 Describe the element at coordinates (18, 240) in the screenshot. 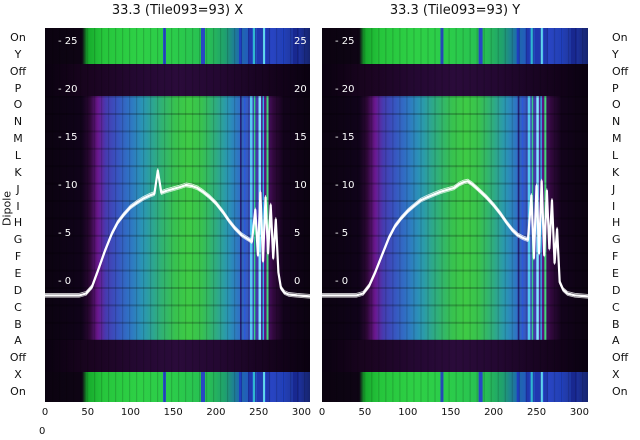

I see `row-label-left: G` at that location.